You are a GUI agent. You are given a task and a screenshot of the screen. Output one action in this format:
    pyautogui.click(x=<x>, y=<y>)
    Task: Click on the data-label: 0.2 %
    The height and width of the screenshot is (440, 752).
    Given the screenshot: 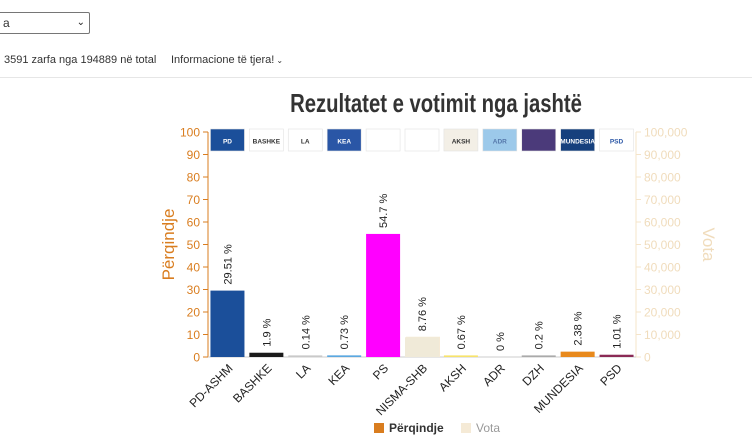 What is the action you would take?
    pyautogui.click(x=540, y=335)
    